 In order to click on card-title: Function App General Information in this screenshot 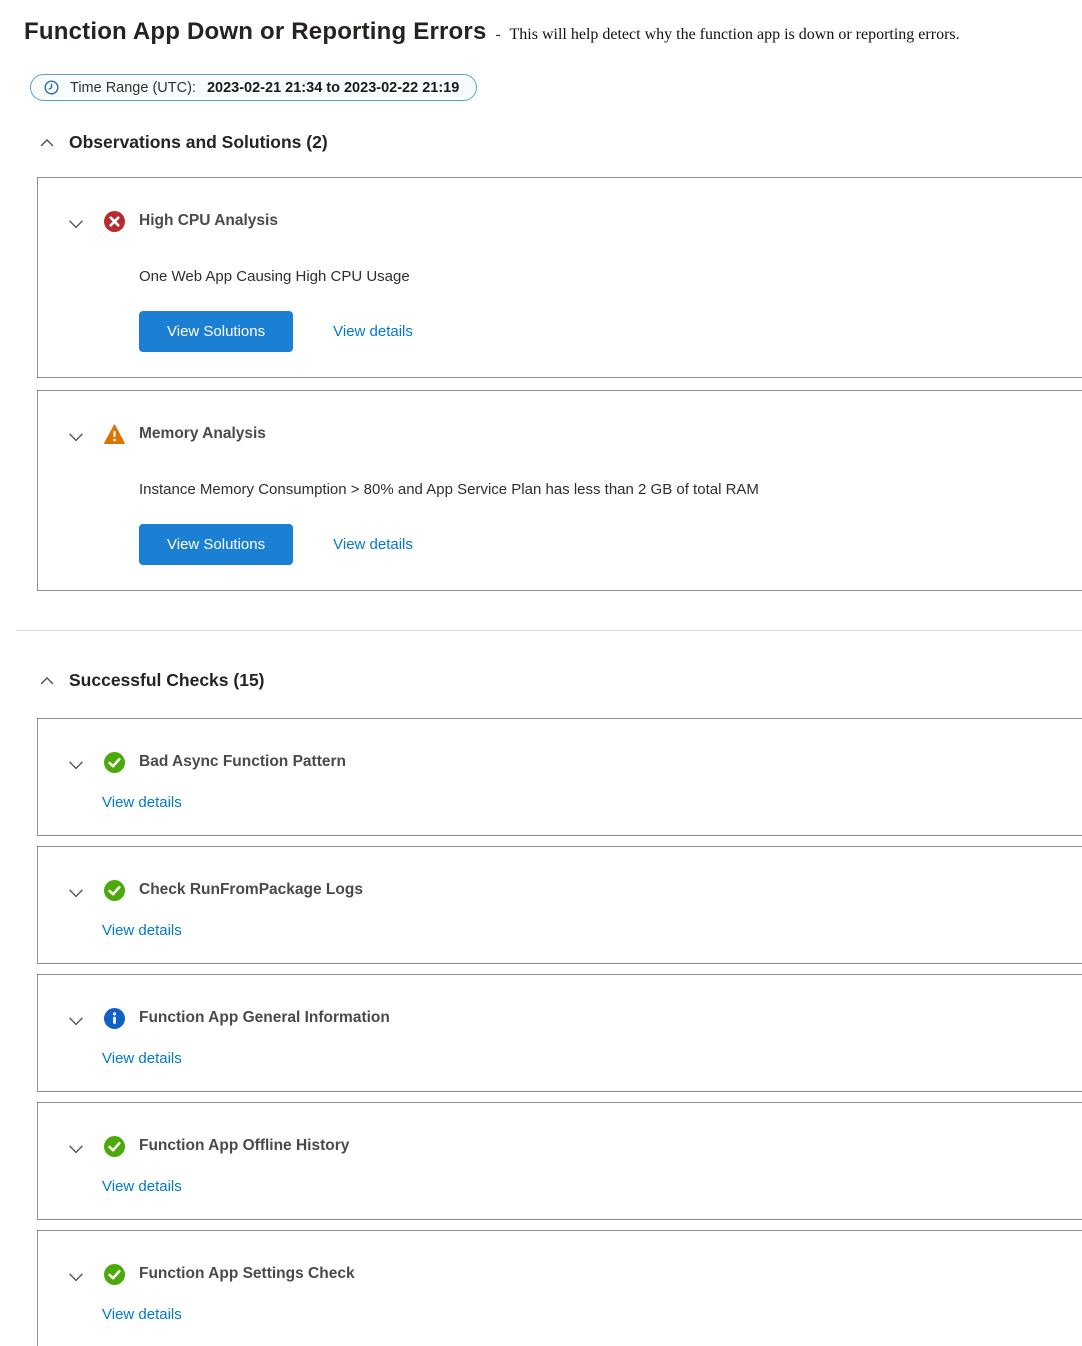, I will do `click(264, 1017)`.